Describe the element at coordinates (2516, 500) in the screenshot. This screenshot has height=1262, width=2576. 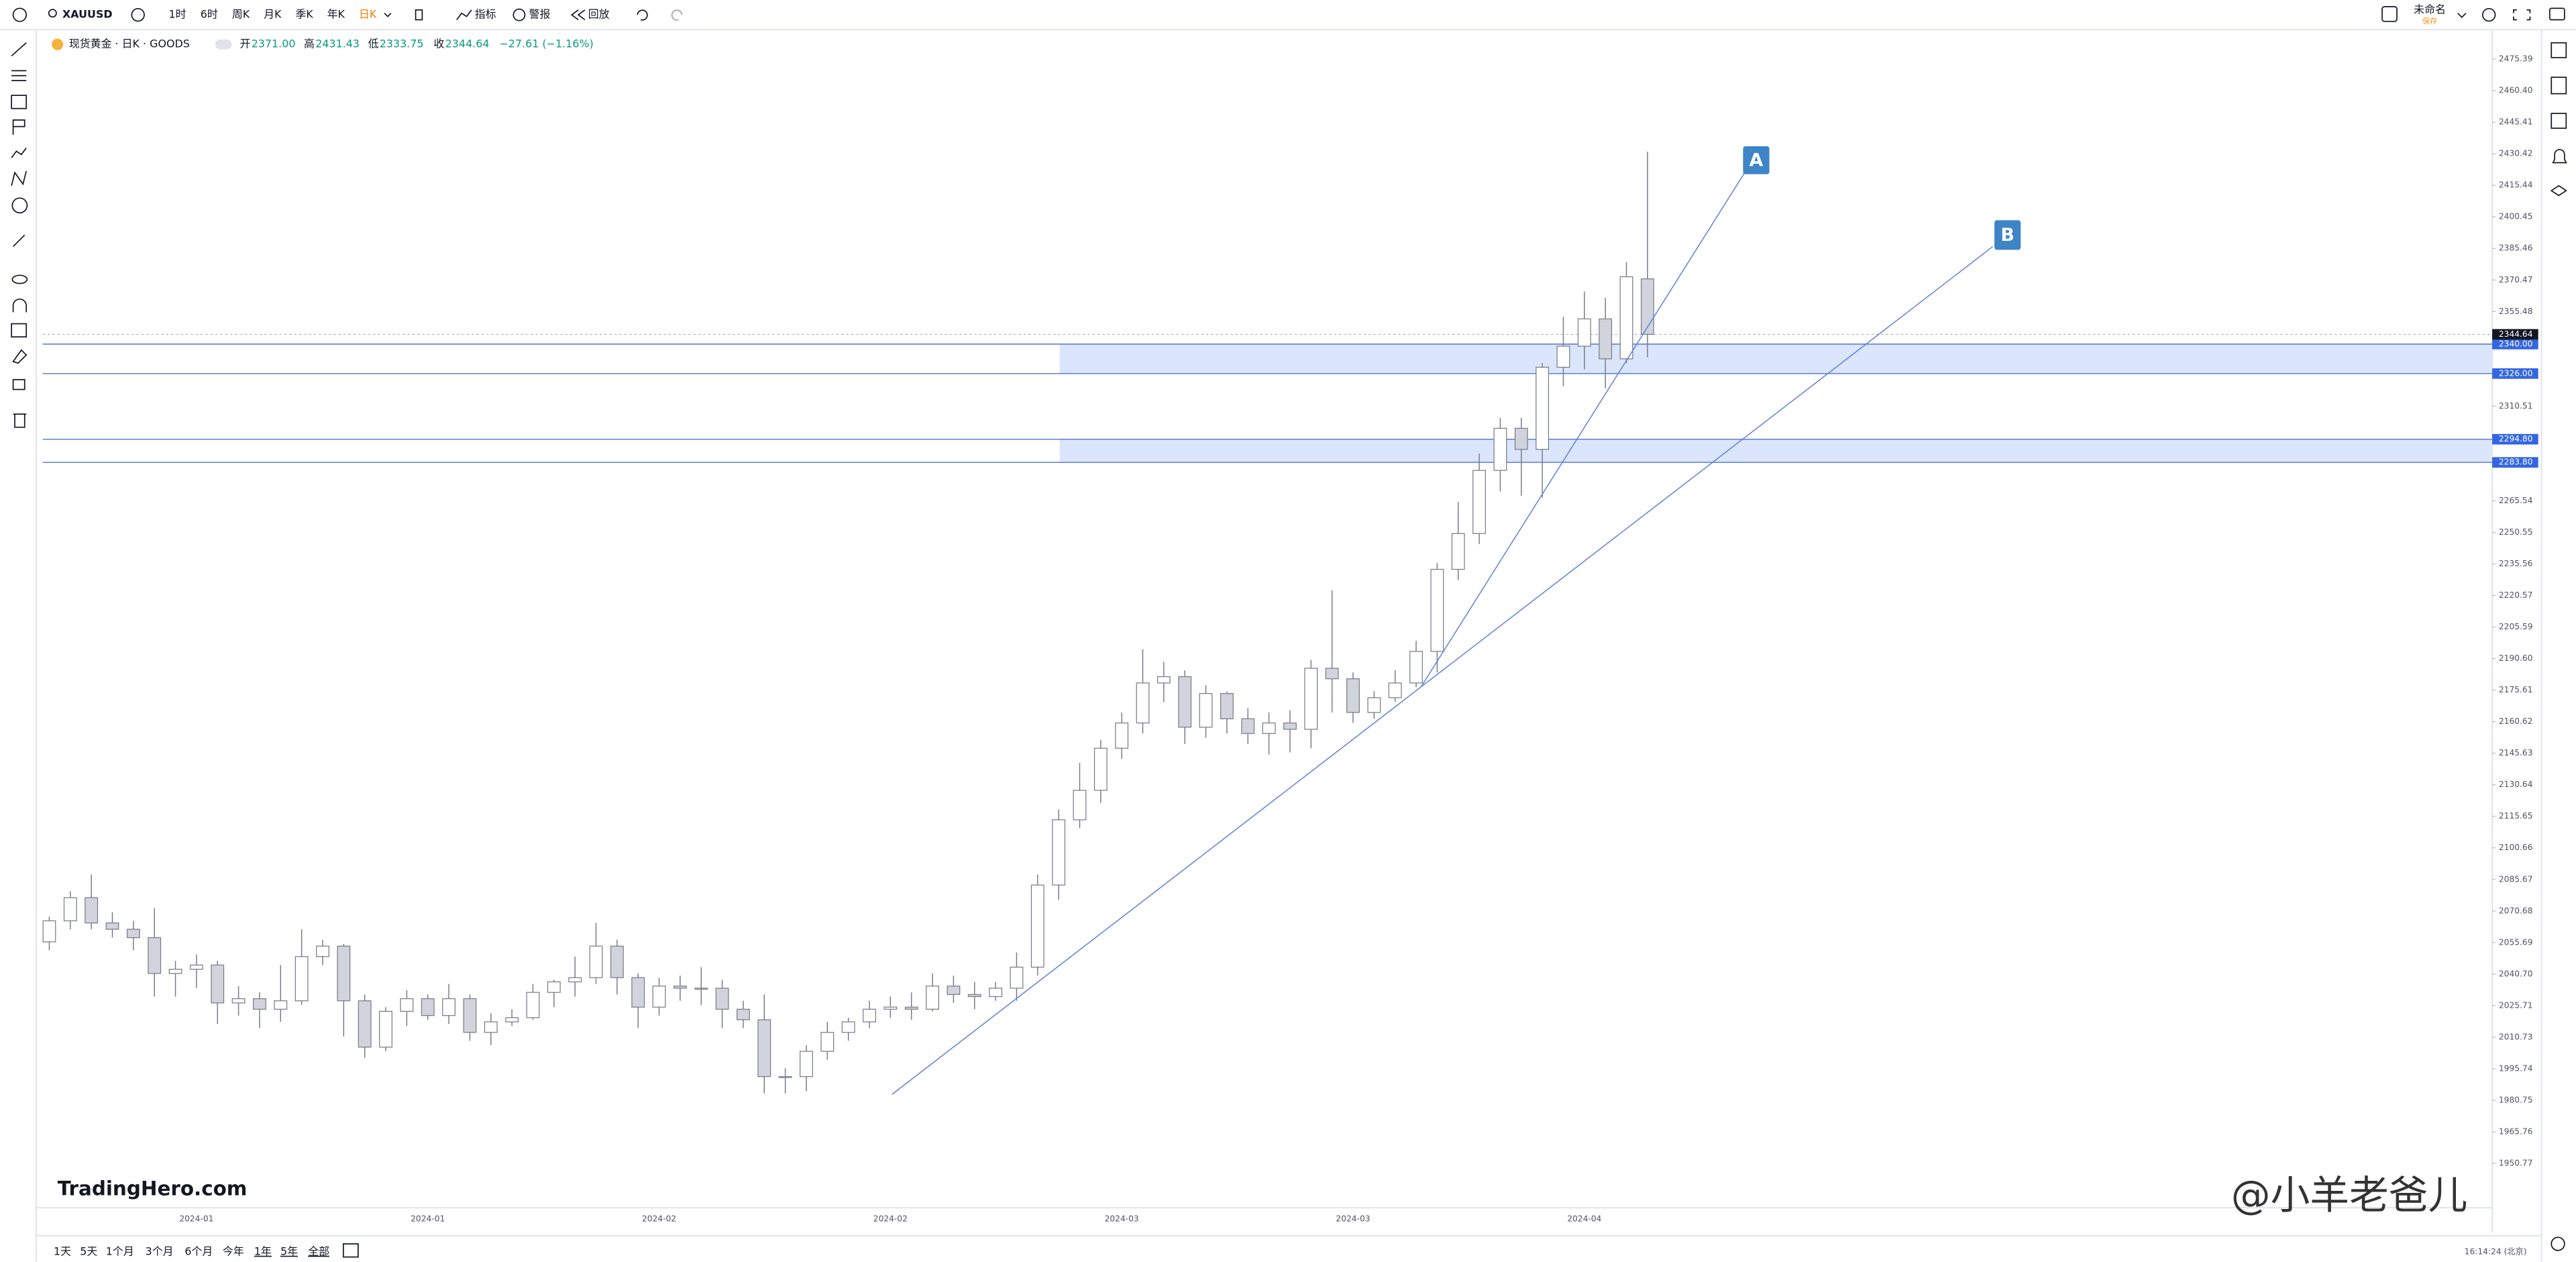
I see `y-tick-label: 2265.54` at that location.